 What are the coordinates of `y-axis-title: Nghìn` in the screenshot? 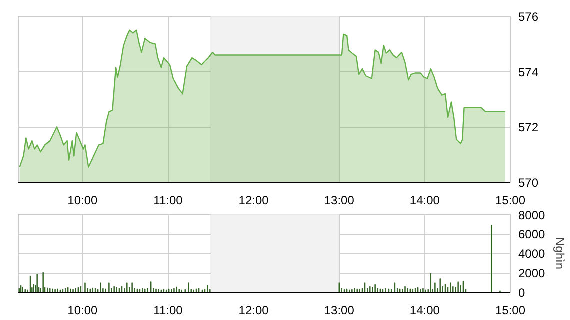 It's located at (560, 253).